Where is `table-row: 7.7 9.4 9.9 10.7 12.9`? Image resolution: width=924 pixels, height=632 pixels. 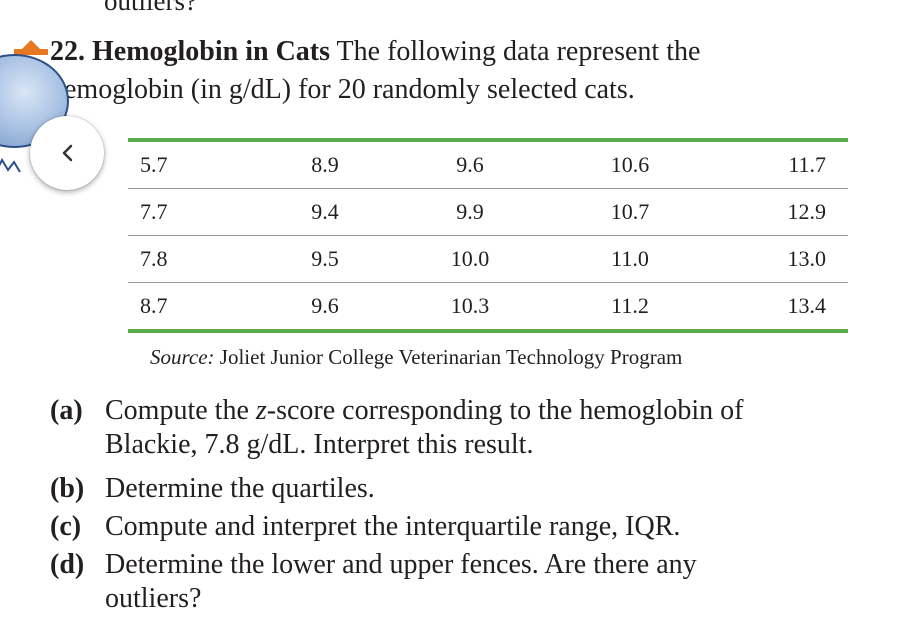
table-row: 7.7 9.4 9.9 10.7 12.9 is located at coordinates (488, 212).